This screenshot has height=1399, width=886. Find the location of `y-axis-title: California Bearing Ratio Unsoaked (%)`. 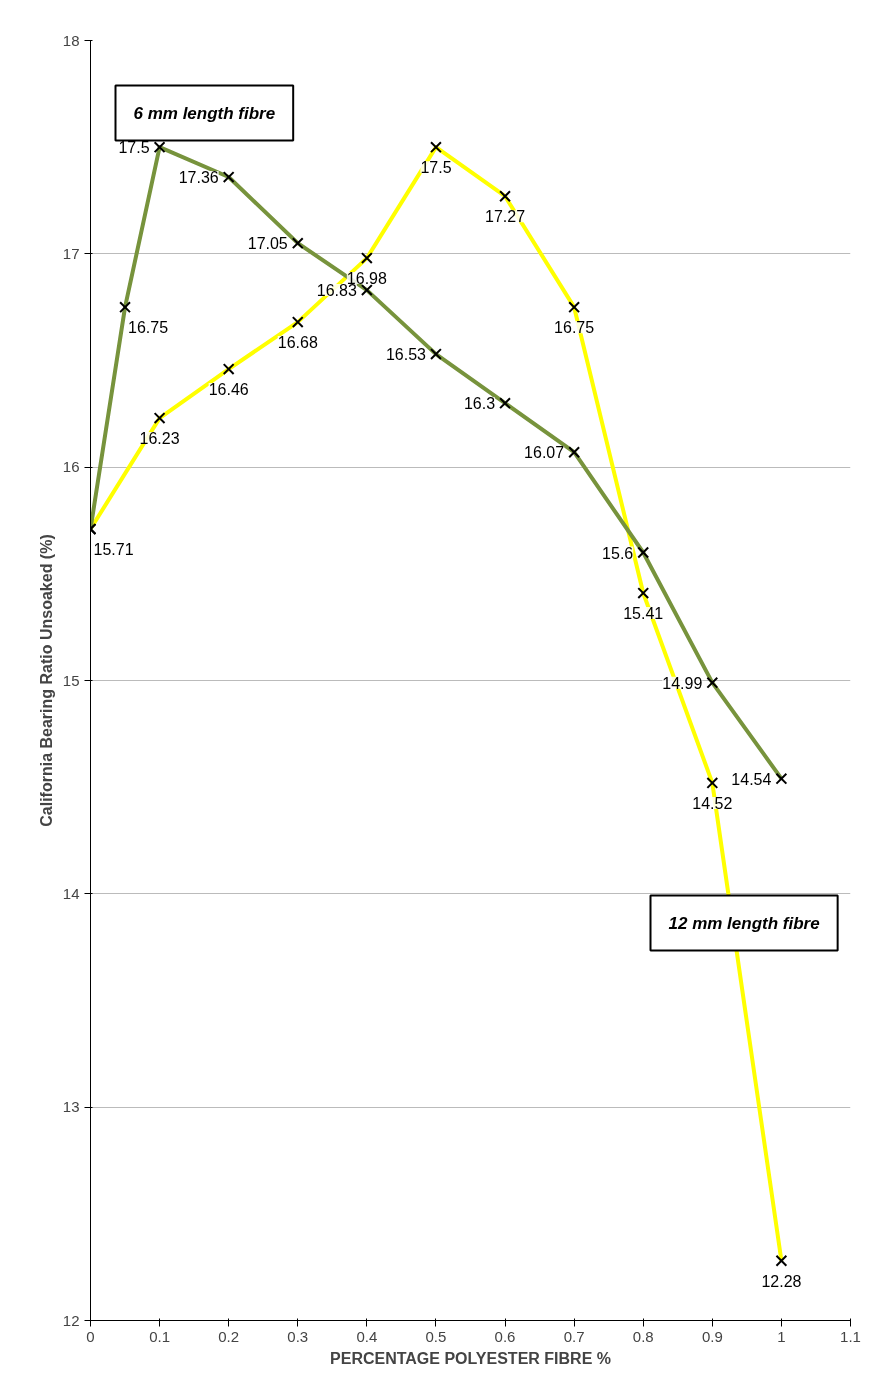

y-axis-title: California Bearing Ratio Unsoaked (%) is located at coordinates (46, 680).